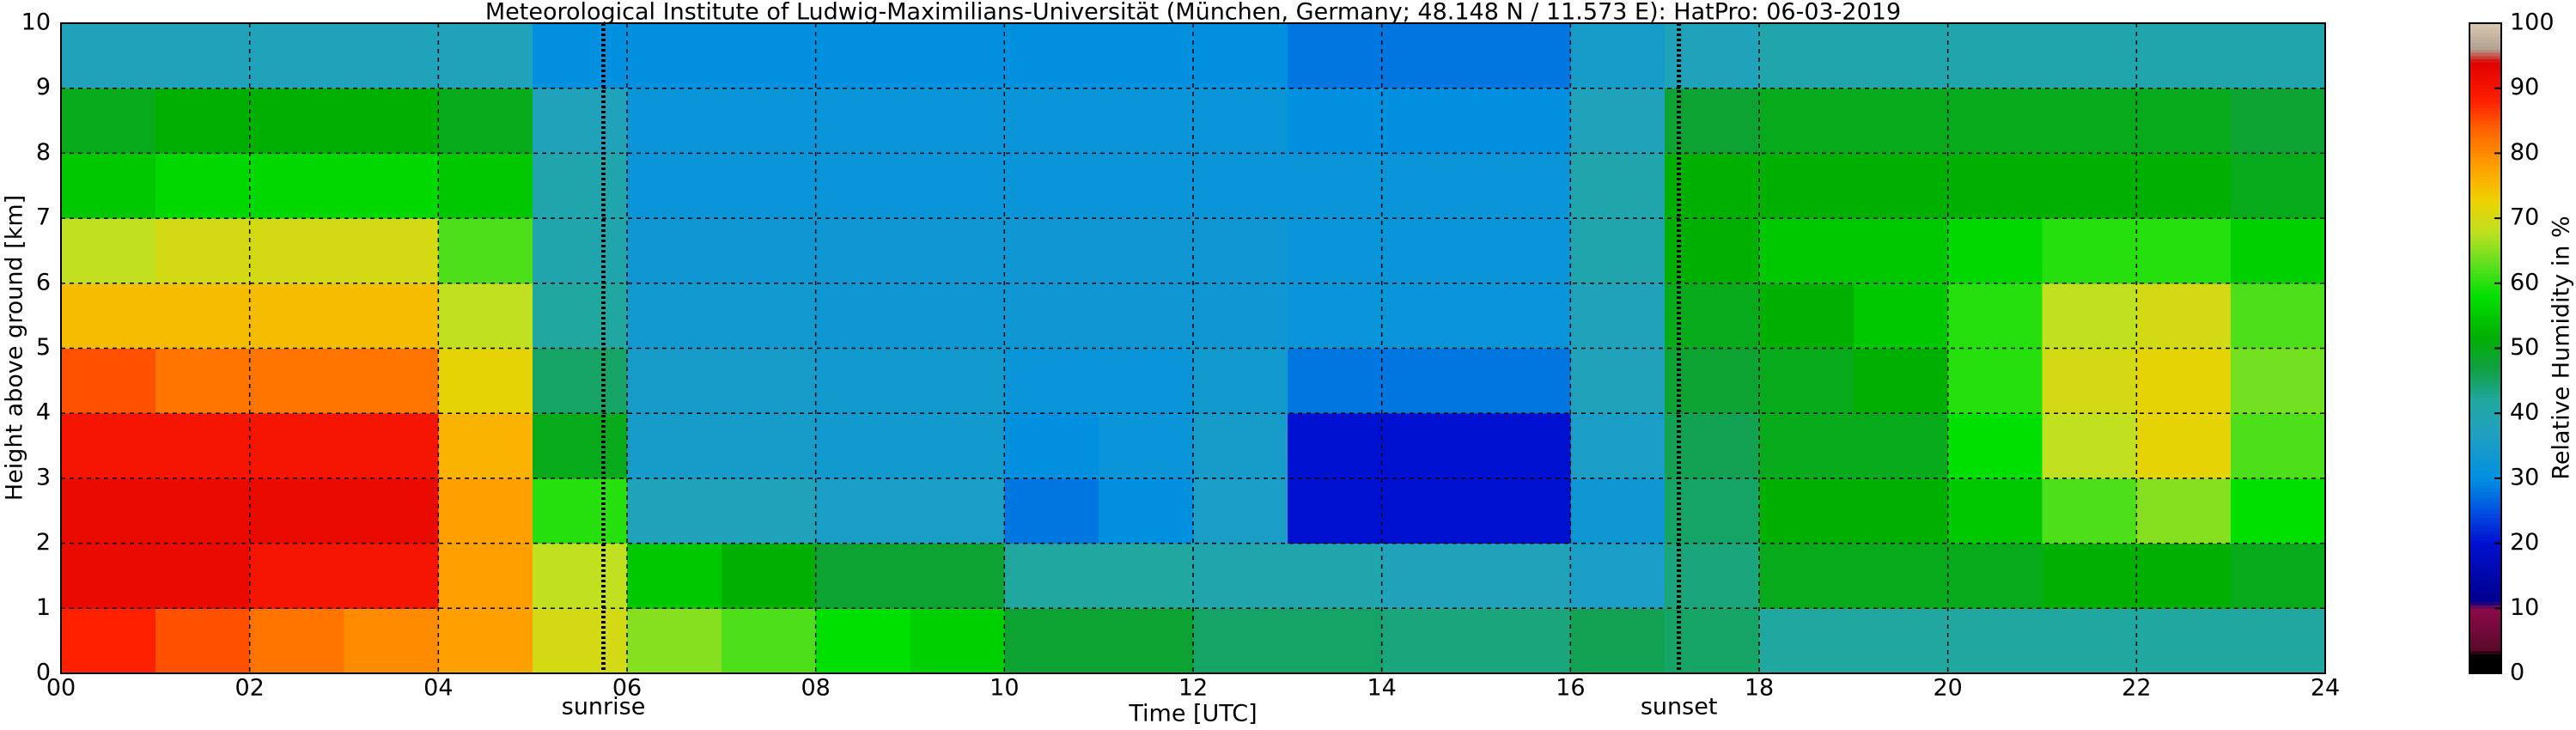  I want to click on x-tick-label: 04, so click(438, 688).